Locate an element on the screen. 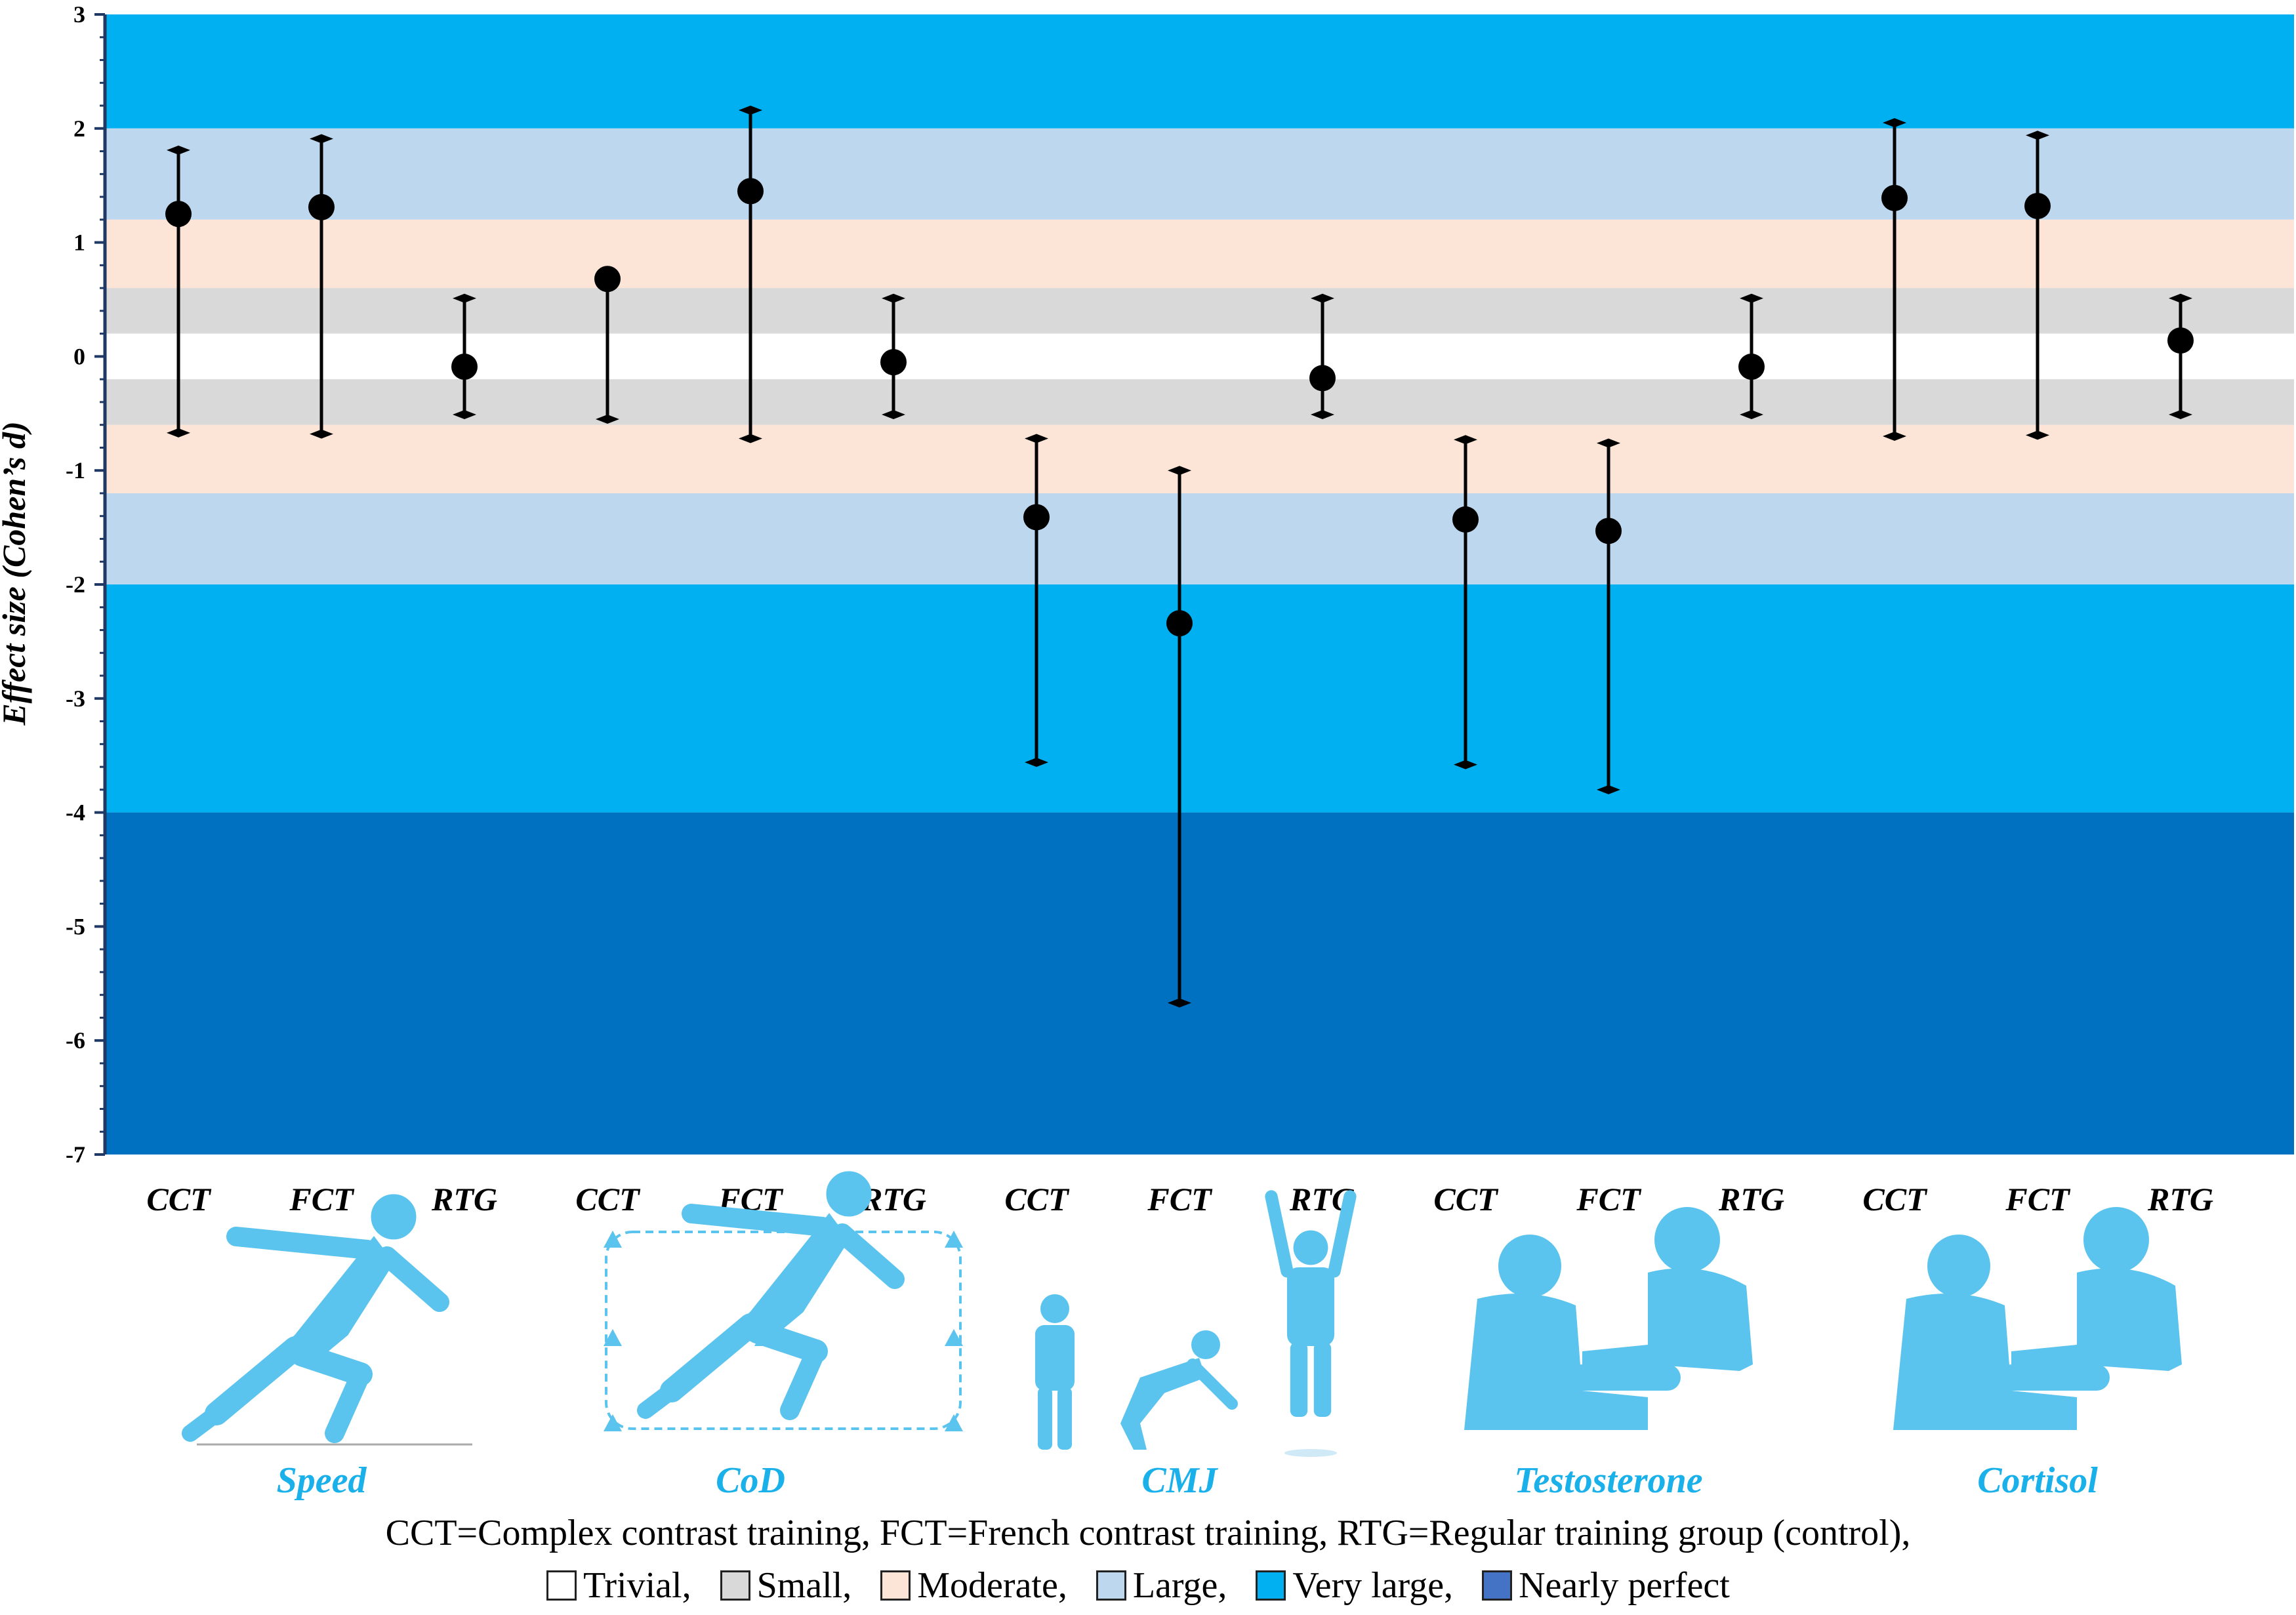 This screenshot has width=2296, height=1615. outcome-label-cmj: CMJ is located at coordinates (1179, 1480).